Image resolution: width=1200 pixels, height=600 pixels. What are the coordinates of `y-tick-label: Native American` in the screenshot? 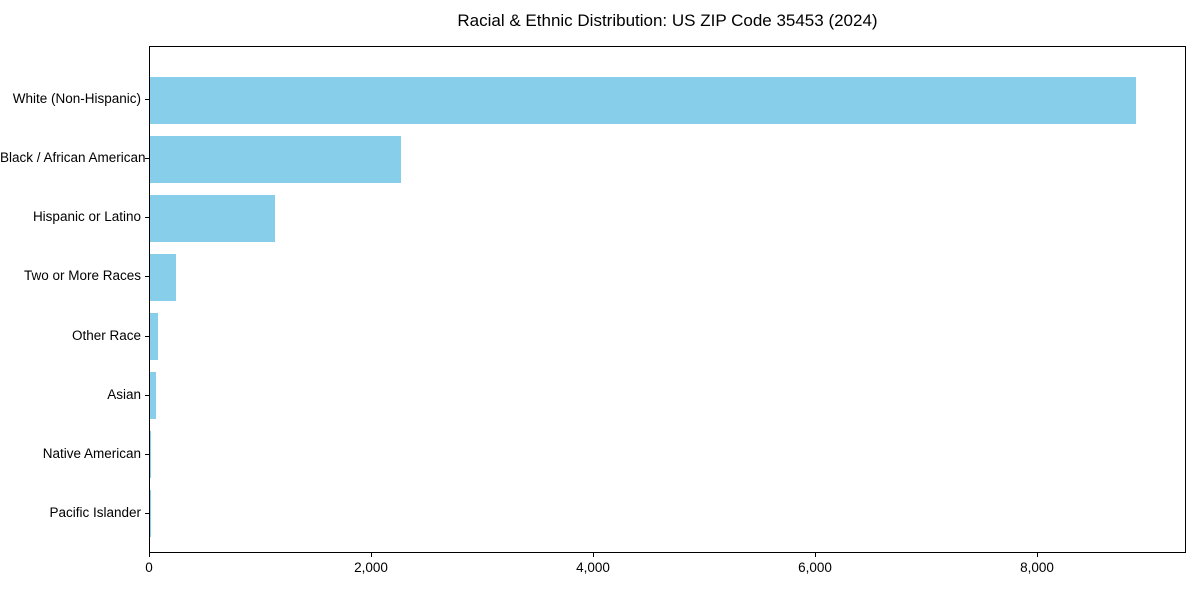 It's located at (91, 453).